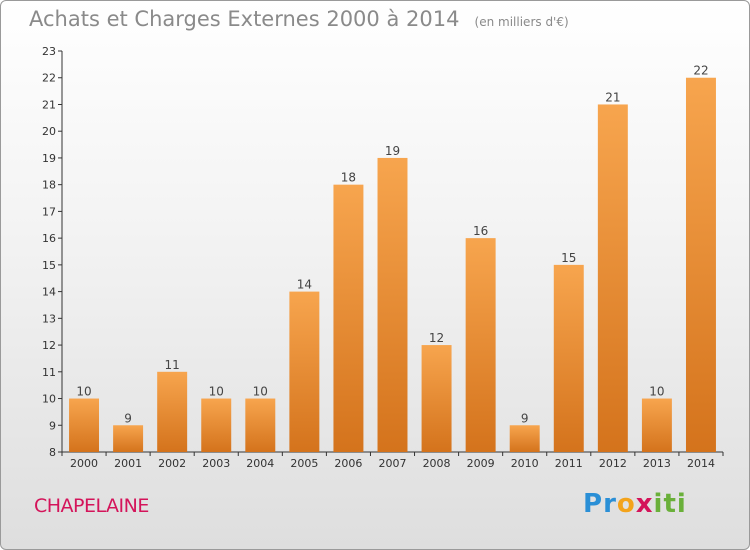 The image size is (750, 550). Describe the element at coordinates (52, 425) in the screenshot. I see `y-tick-label: 9` at that location.